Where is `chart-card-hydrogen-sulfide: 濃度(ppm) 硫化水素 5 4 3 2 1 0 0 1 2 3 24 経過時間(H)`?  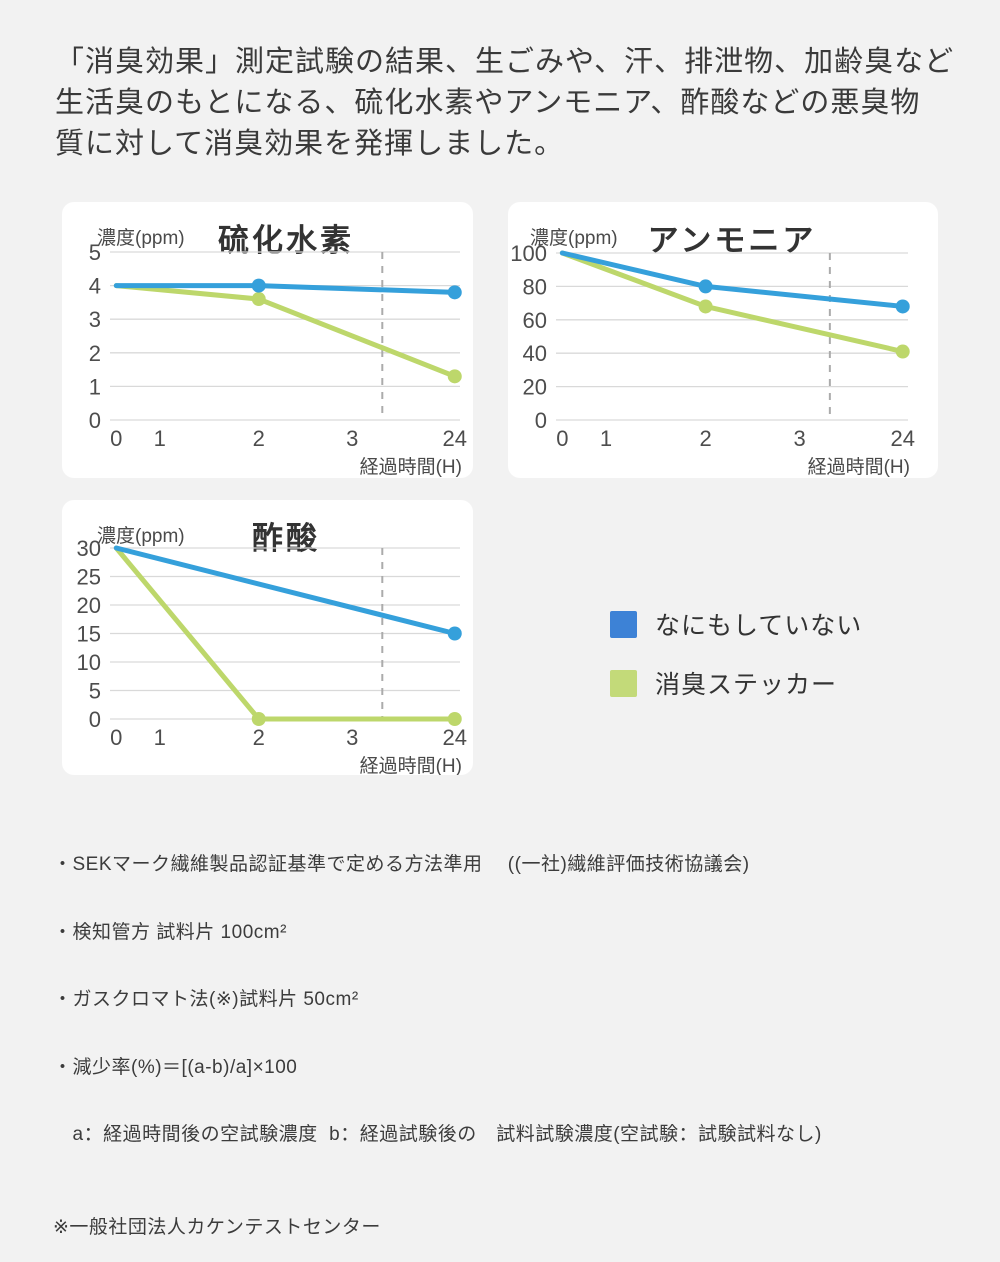 chart-card-hydrogen-sulfide: 濃度(ppm) 硫化水素 5 4 3 2 1 0 0 1 2 3 24 経過時間(H) is located at coordinates (267, 340).